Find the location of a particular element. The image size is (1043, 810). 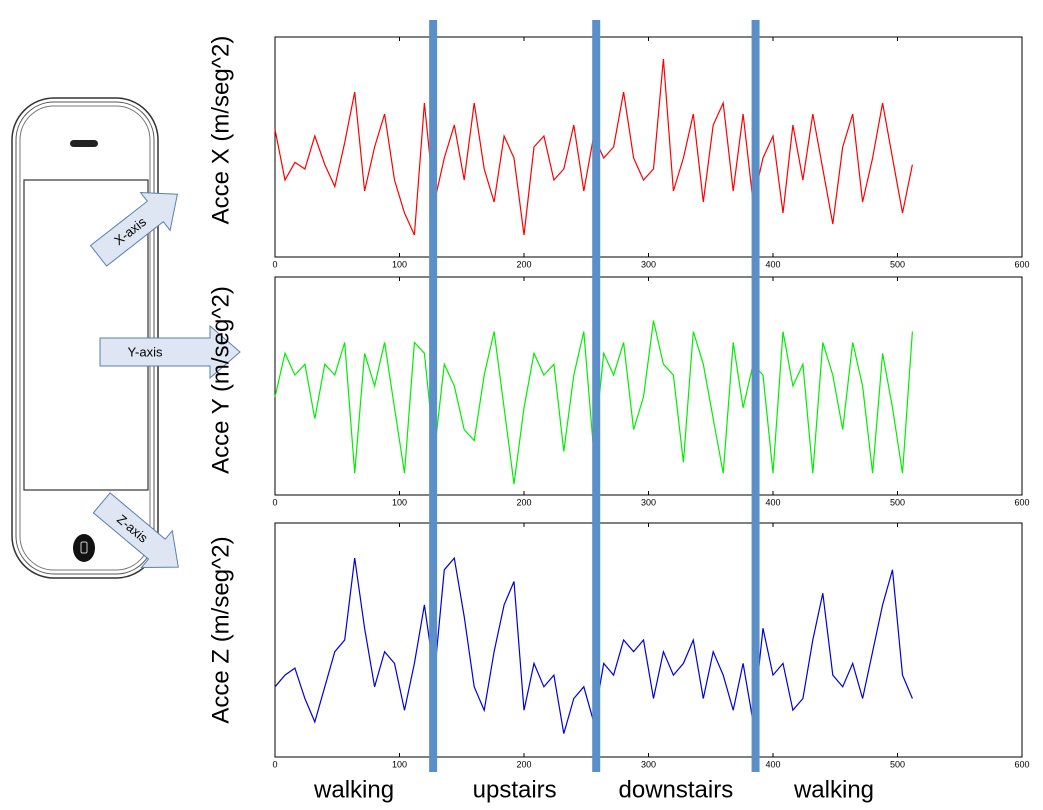

y-axis-title: Acce Z (m/seg^2) is located at coordinates (220, 629).